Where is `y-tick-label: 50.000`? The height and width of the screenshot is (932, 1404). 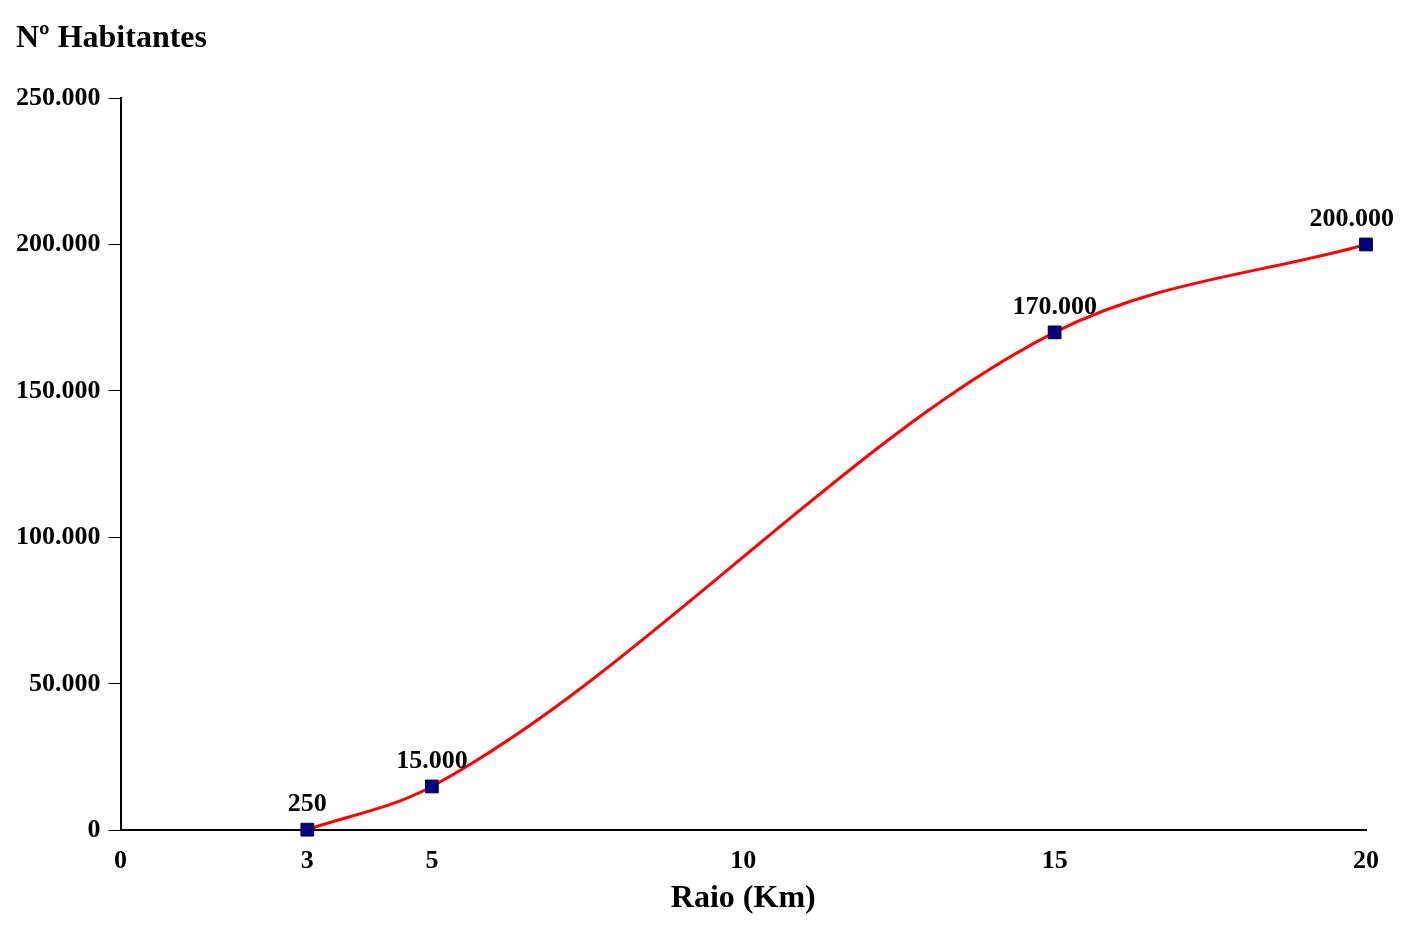 y-tick-label: 50.000 is located at coordinates (65, 682).